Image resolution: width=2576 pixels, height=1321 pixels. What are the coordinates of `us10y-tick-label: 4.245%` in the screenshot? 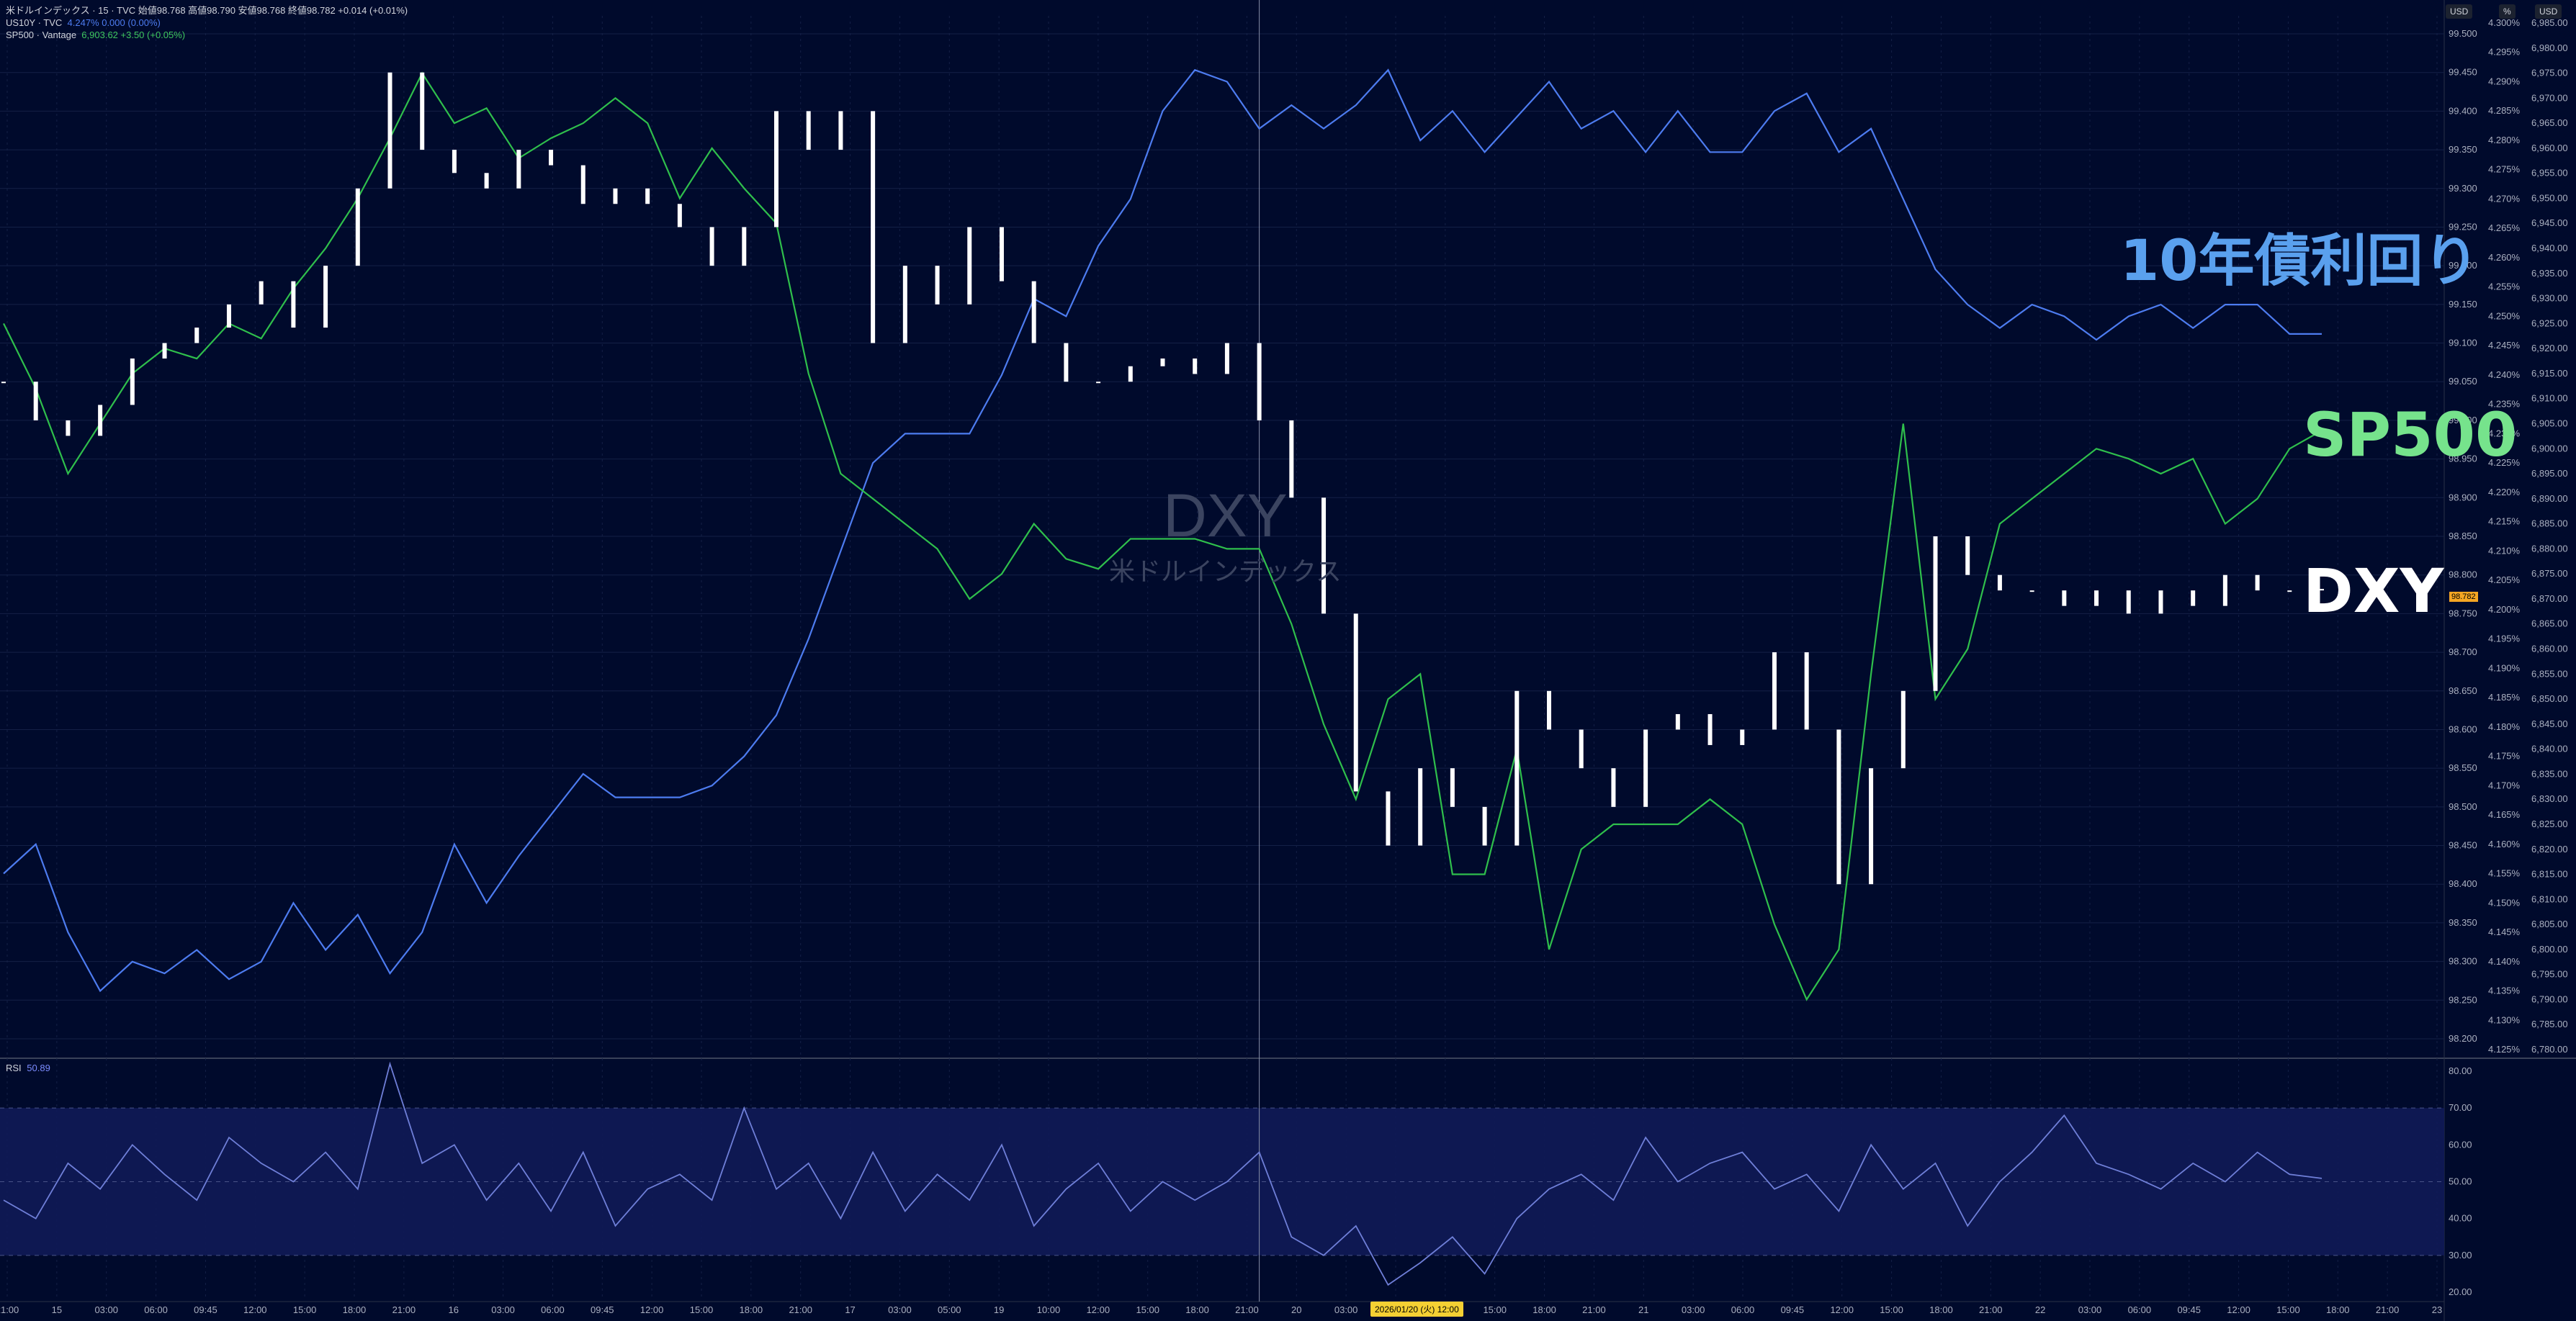 It's located at (2504, 345).